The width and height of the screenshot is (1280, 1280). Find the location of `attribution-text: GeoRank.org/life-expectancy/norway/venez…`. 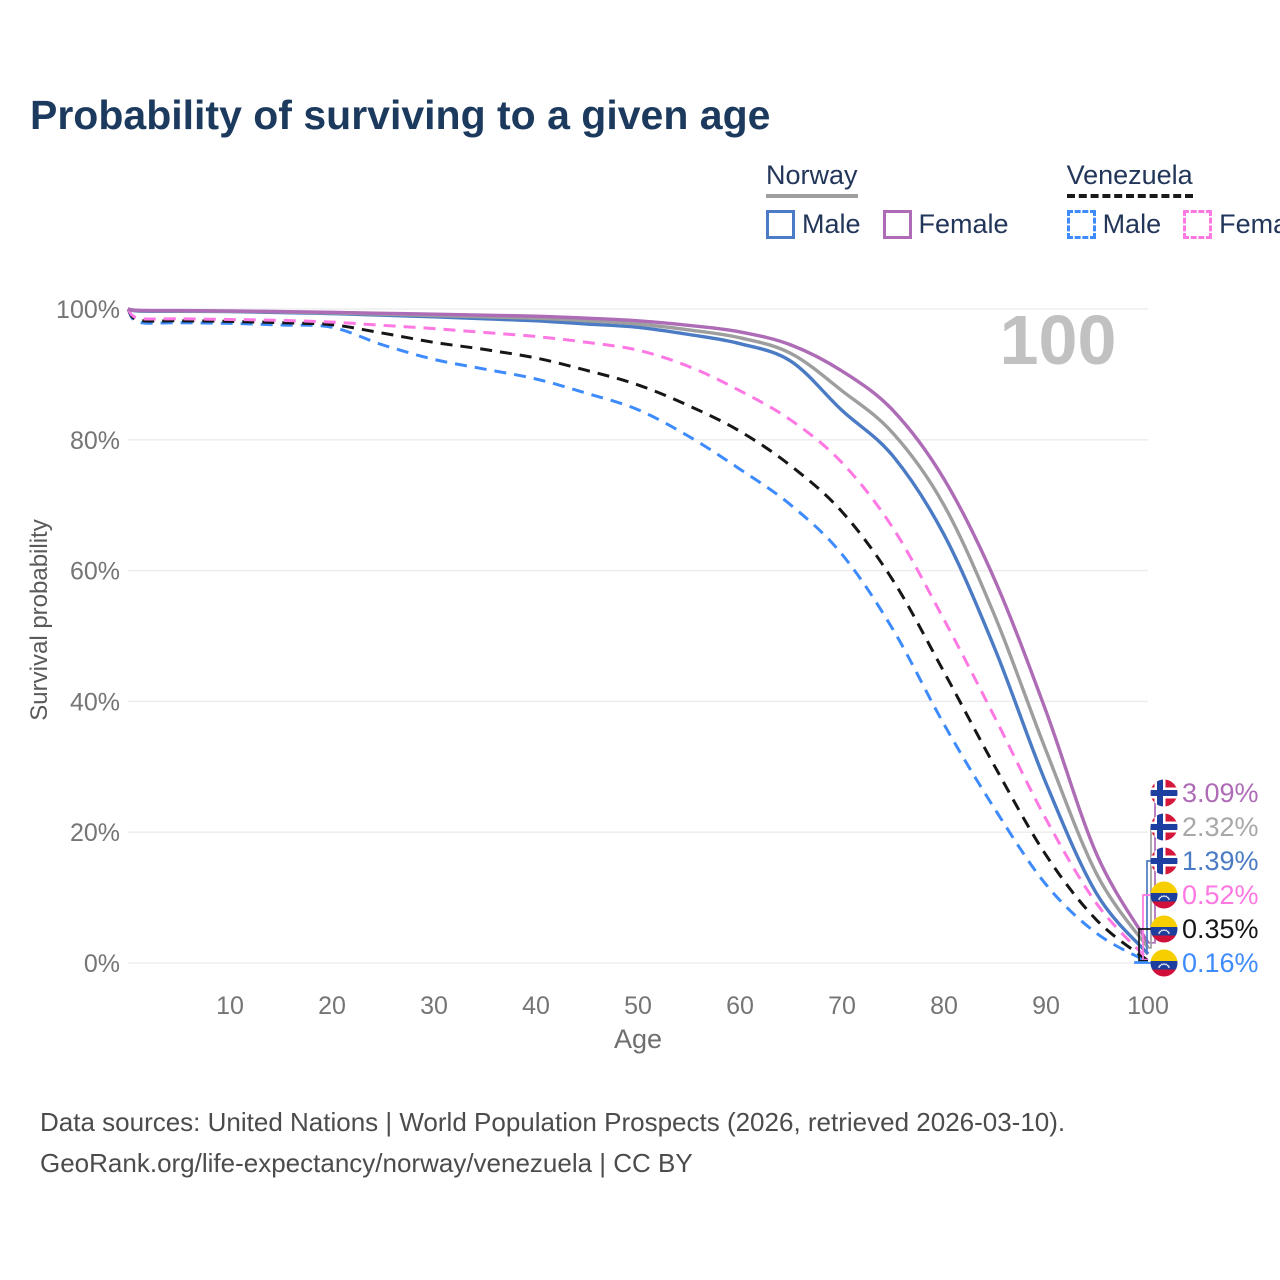

attribution-text: GeoRank.org/life-expectancy/norway/venez… is located at coordinates (366, 1163).